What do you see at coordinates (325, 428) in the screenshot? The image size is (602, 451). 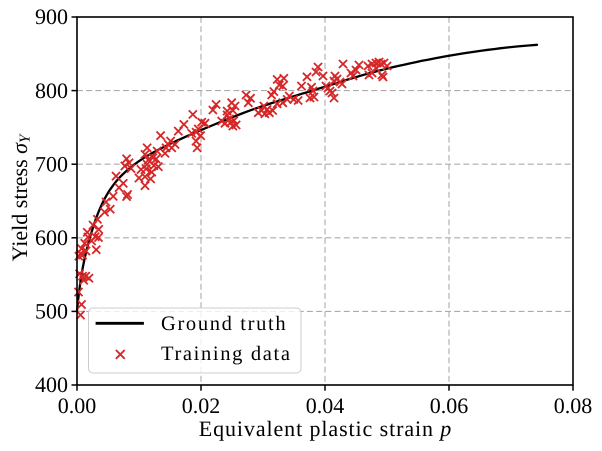 I see `svg-text: Equivalent plastic strain p` at bounding box center [325, 428].